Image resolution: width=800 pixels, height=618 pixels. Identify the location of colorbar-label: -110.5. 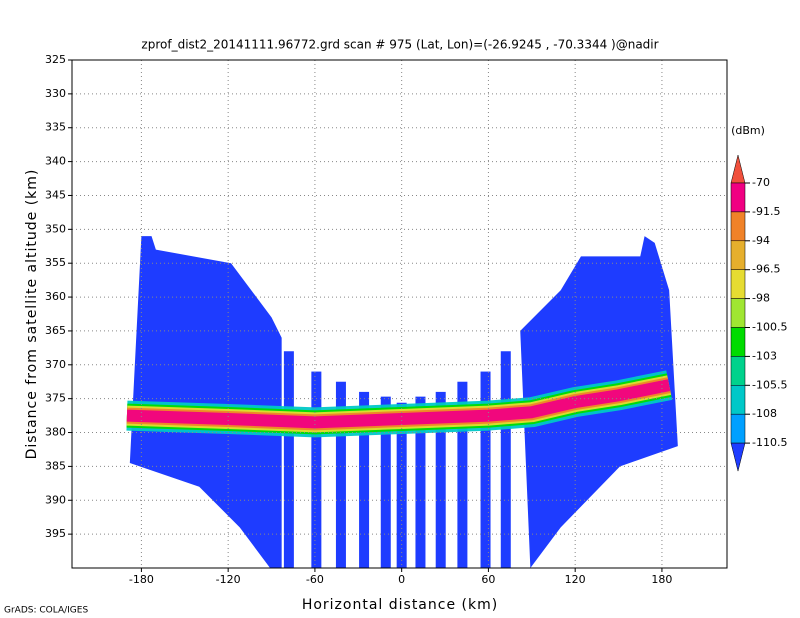
(769, 442).